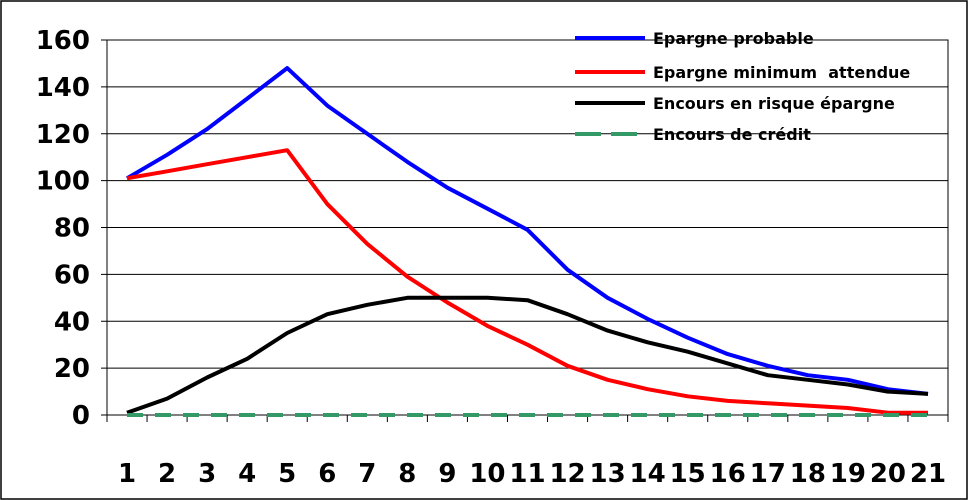  I want to click on y-tick-label: 40, so click(72, 322).